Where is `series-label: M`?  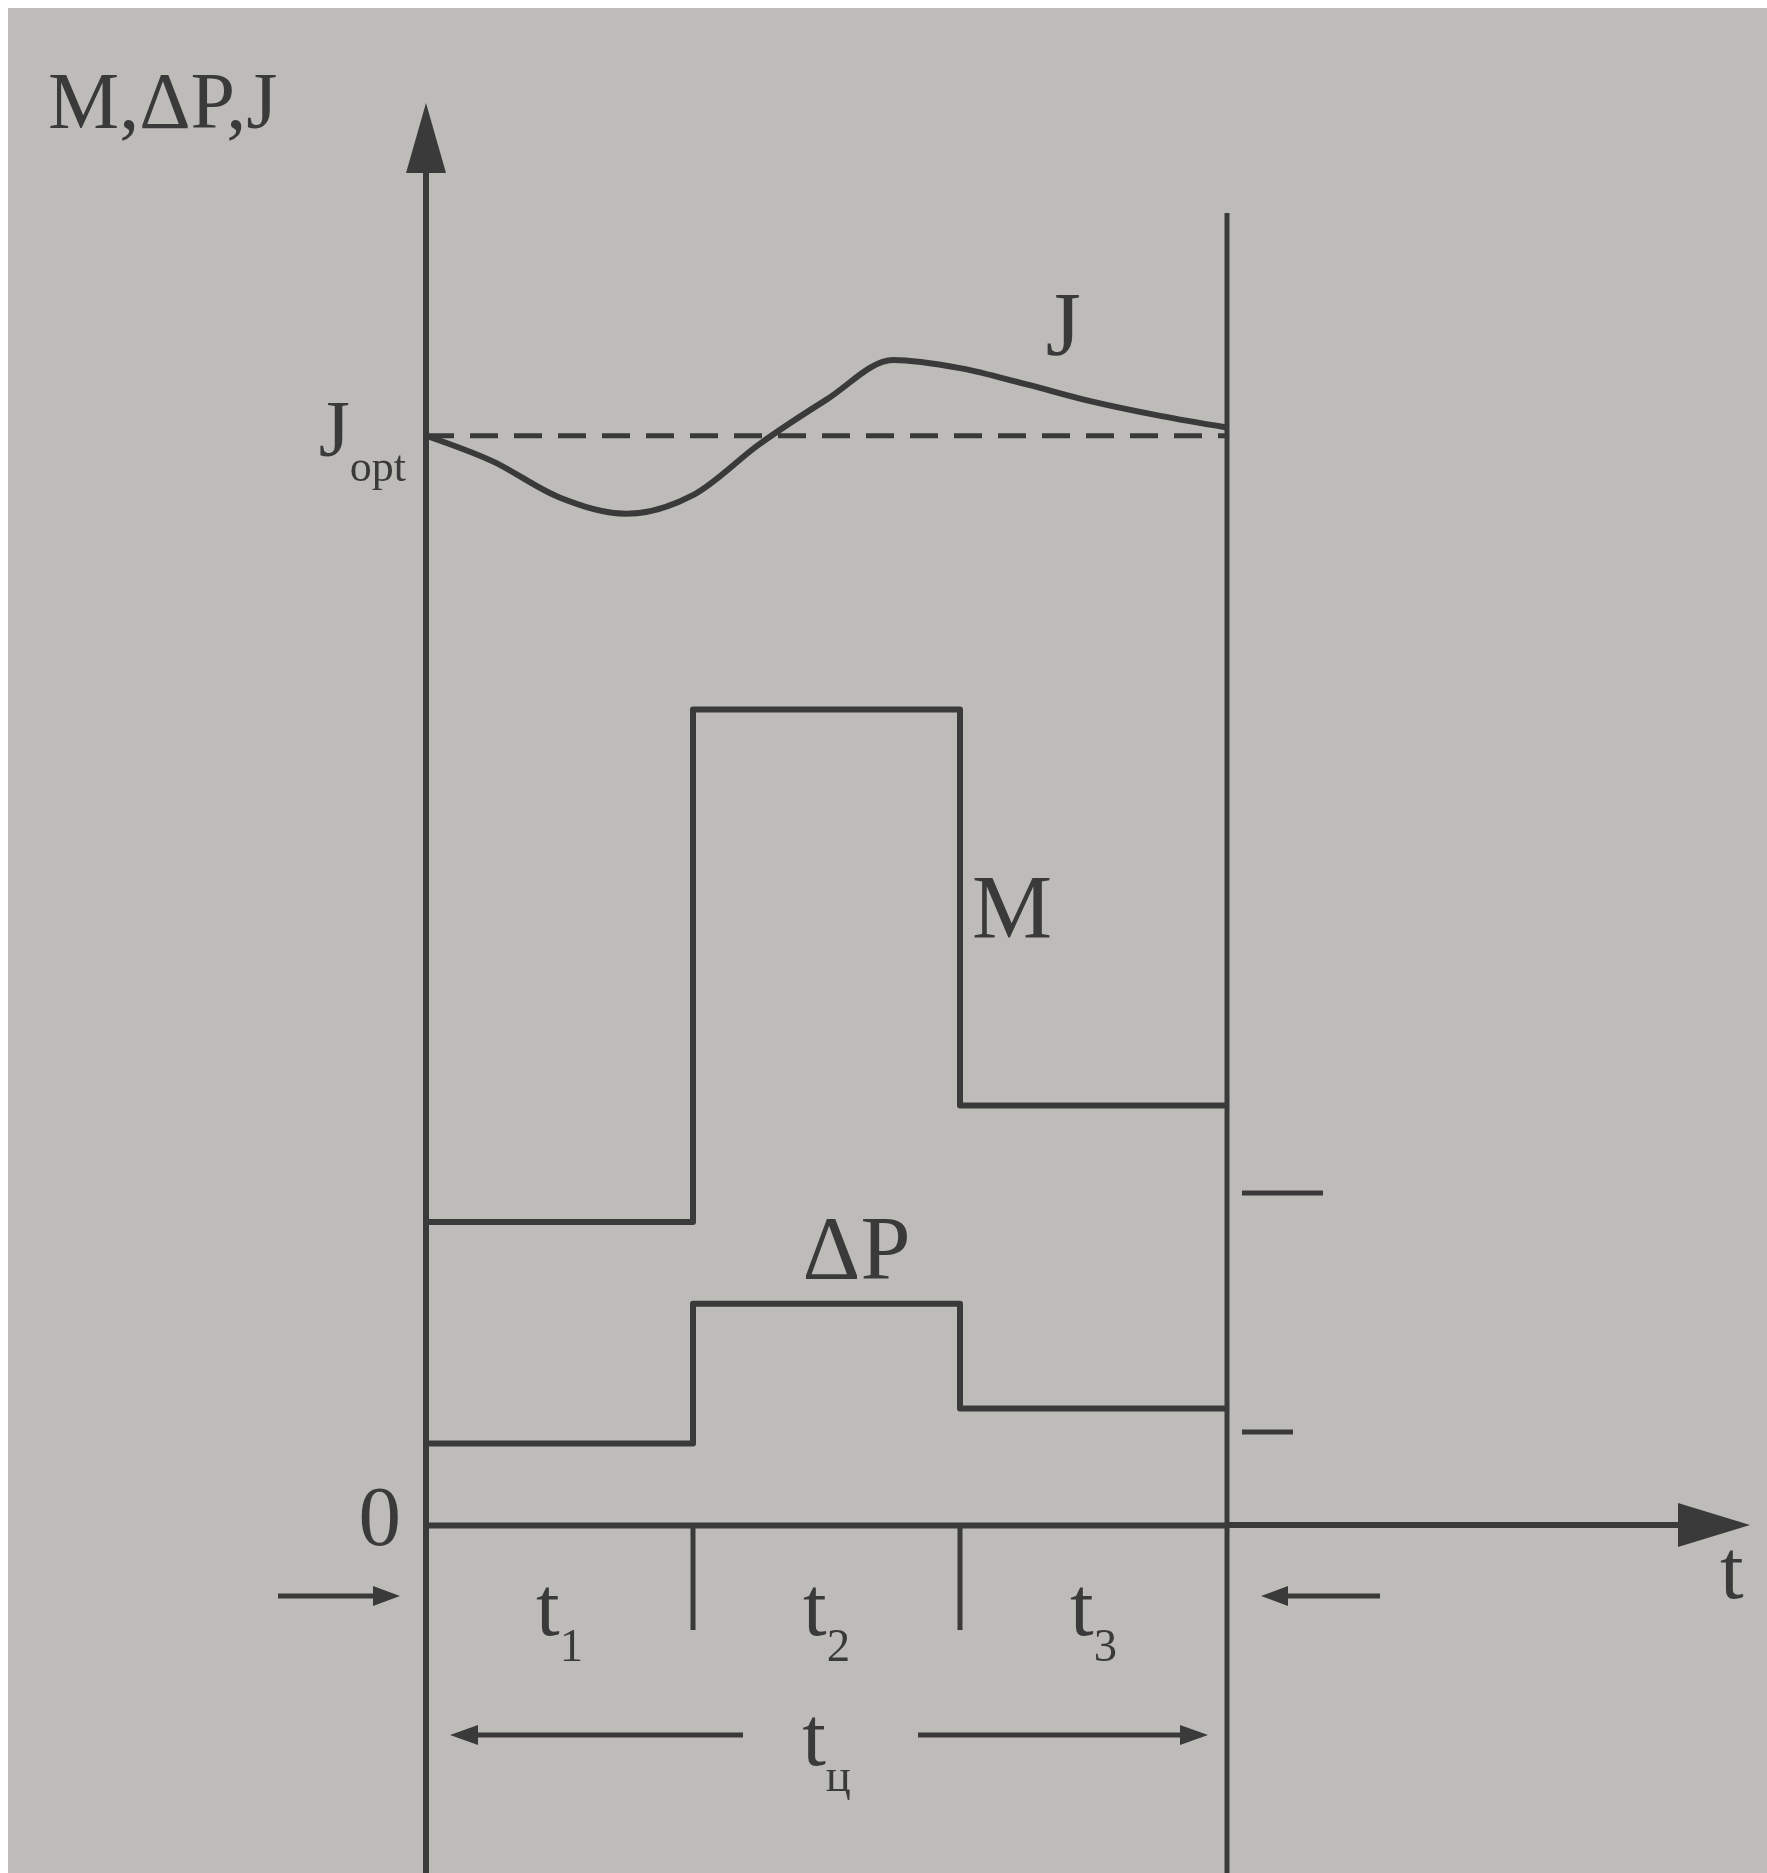
series-label: M is located at coordinates (1012, 907).